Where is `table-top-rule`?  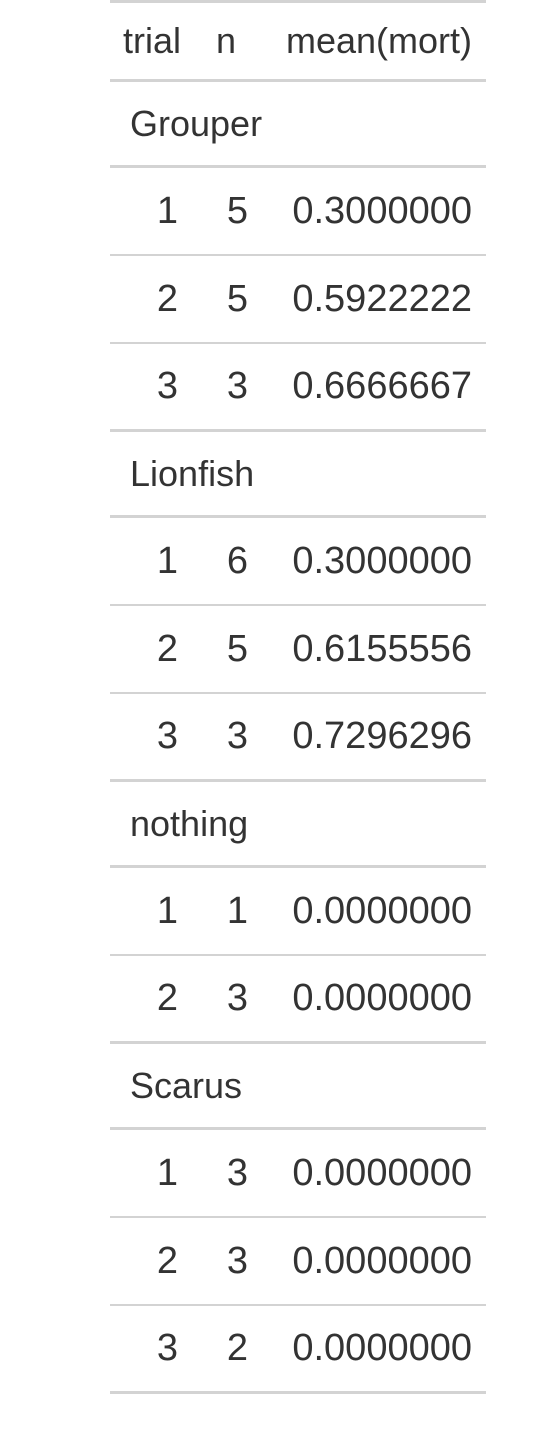
table-top-rule is located at coordinates (298, 1).